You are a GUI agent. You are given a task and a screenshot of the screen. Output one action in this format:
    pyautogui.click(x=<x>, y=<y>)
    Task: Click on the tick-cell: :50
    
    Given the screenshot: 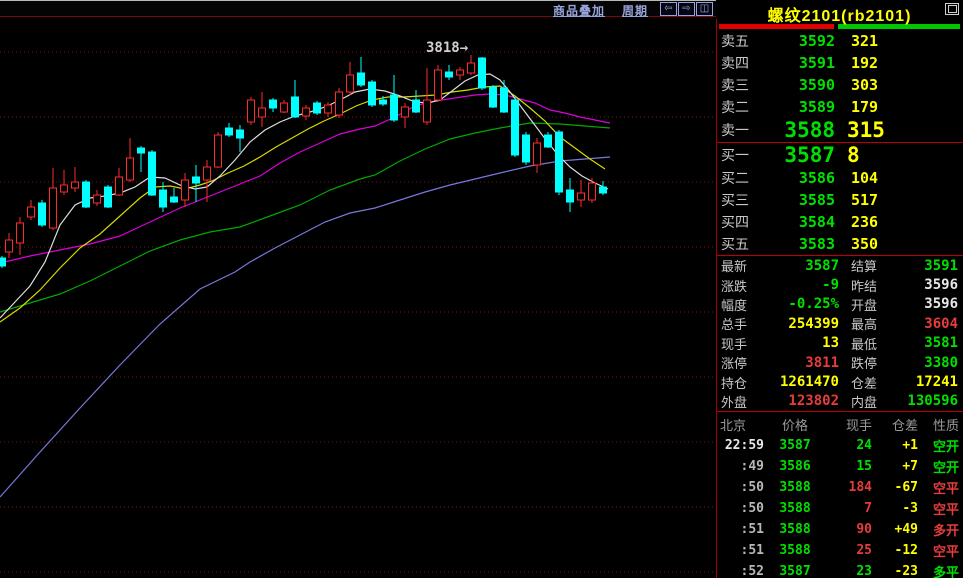 What is the action you would take?
    pyautogui.click(x=752, y=488)
    